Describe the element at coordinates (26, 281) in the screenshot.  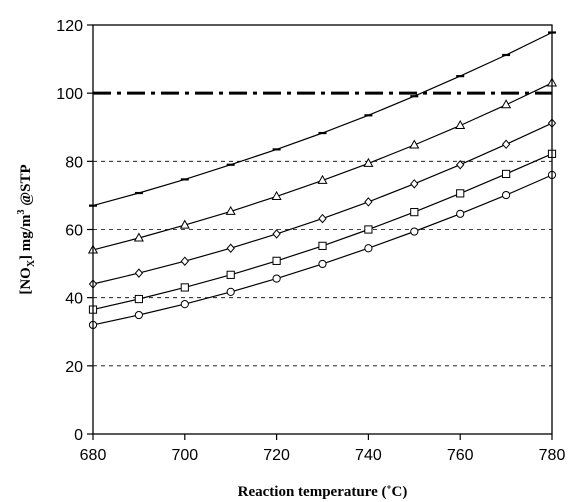
I see `y-axis-title-part: [NO` at that location.